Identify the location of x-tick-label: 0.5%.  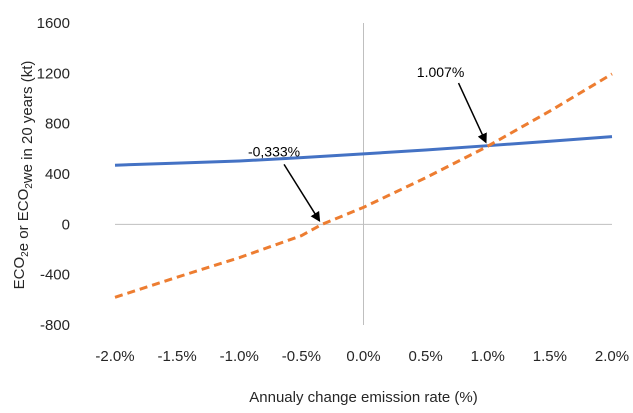
(426, 356).